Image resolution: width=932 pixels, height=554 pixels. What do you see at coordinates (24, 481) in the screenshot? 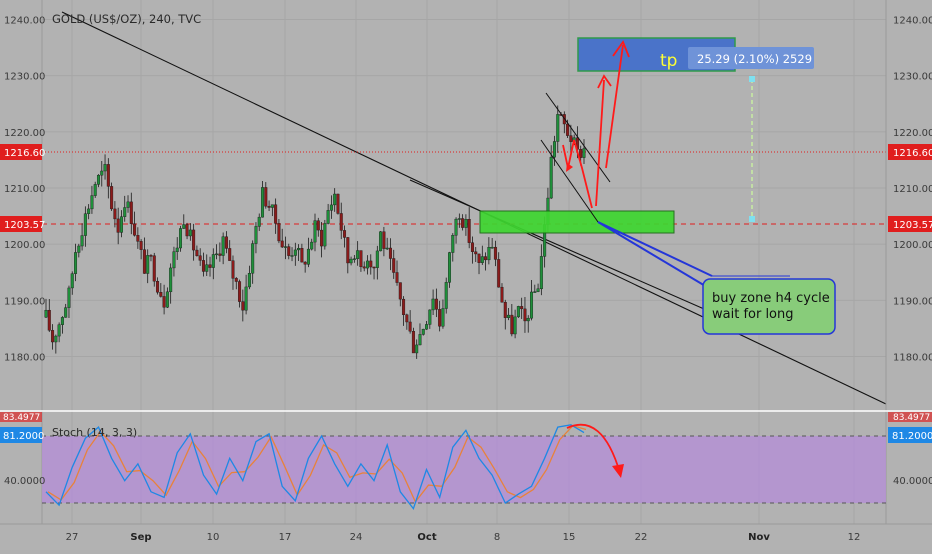
I see `stoch-tick-left: 40.0000` at bounding box center [24, 481].